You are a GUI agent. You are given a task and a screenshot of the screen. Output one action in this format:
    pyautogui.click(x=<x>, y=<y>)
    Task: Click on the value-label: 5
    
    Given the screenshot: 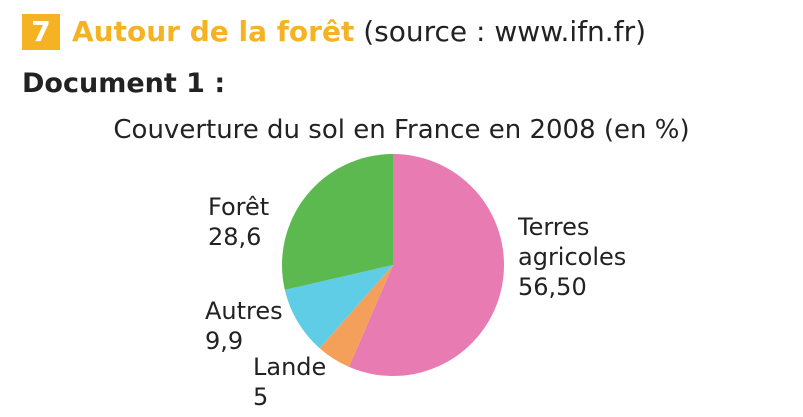 What is the action you would take?
    pyautogui.click(x=261, y=397)
    